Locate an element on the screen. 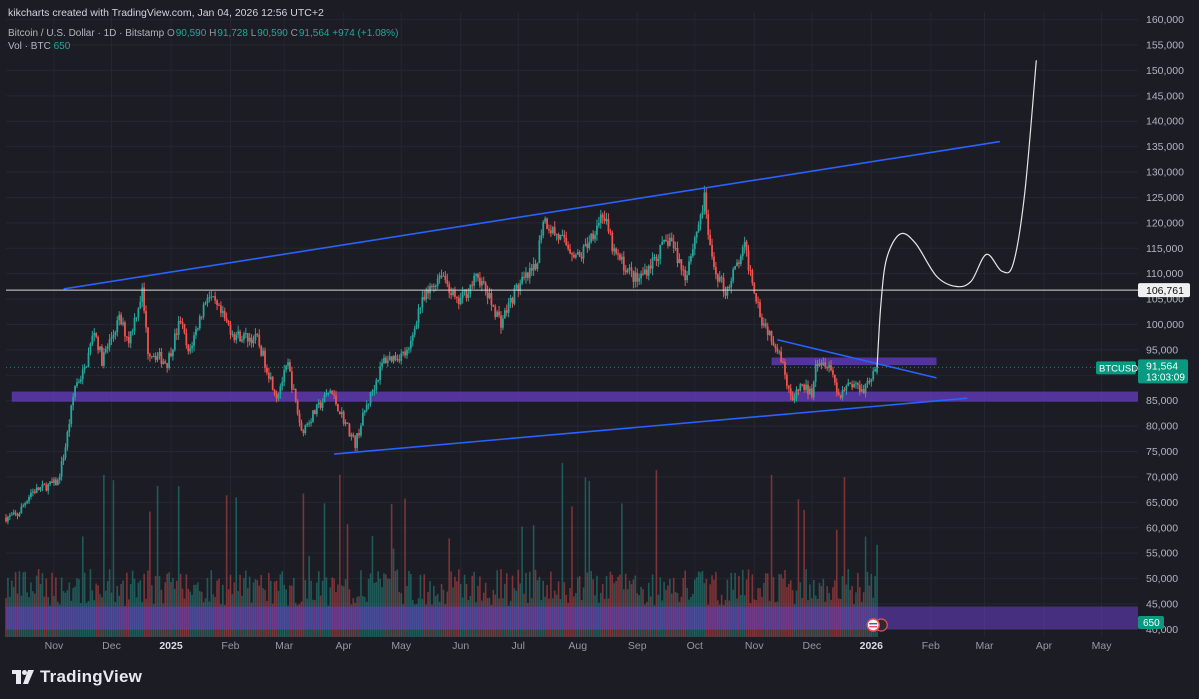 The height and width of the screenshot is (699, 1199). ohlc-low: L90,590 is located at coordinates (269, 33).